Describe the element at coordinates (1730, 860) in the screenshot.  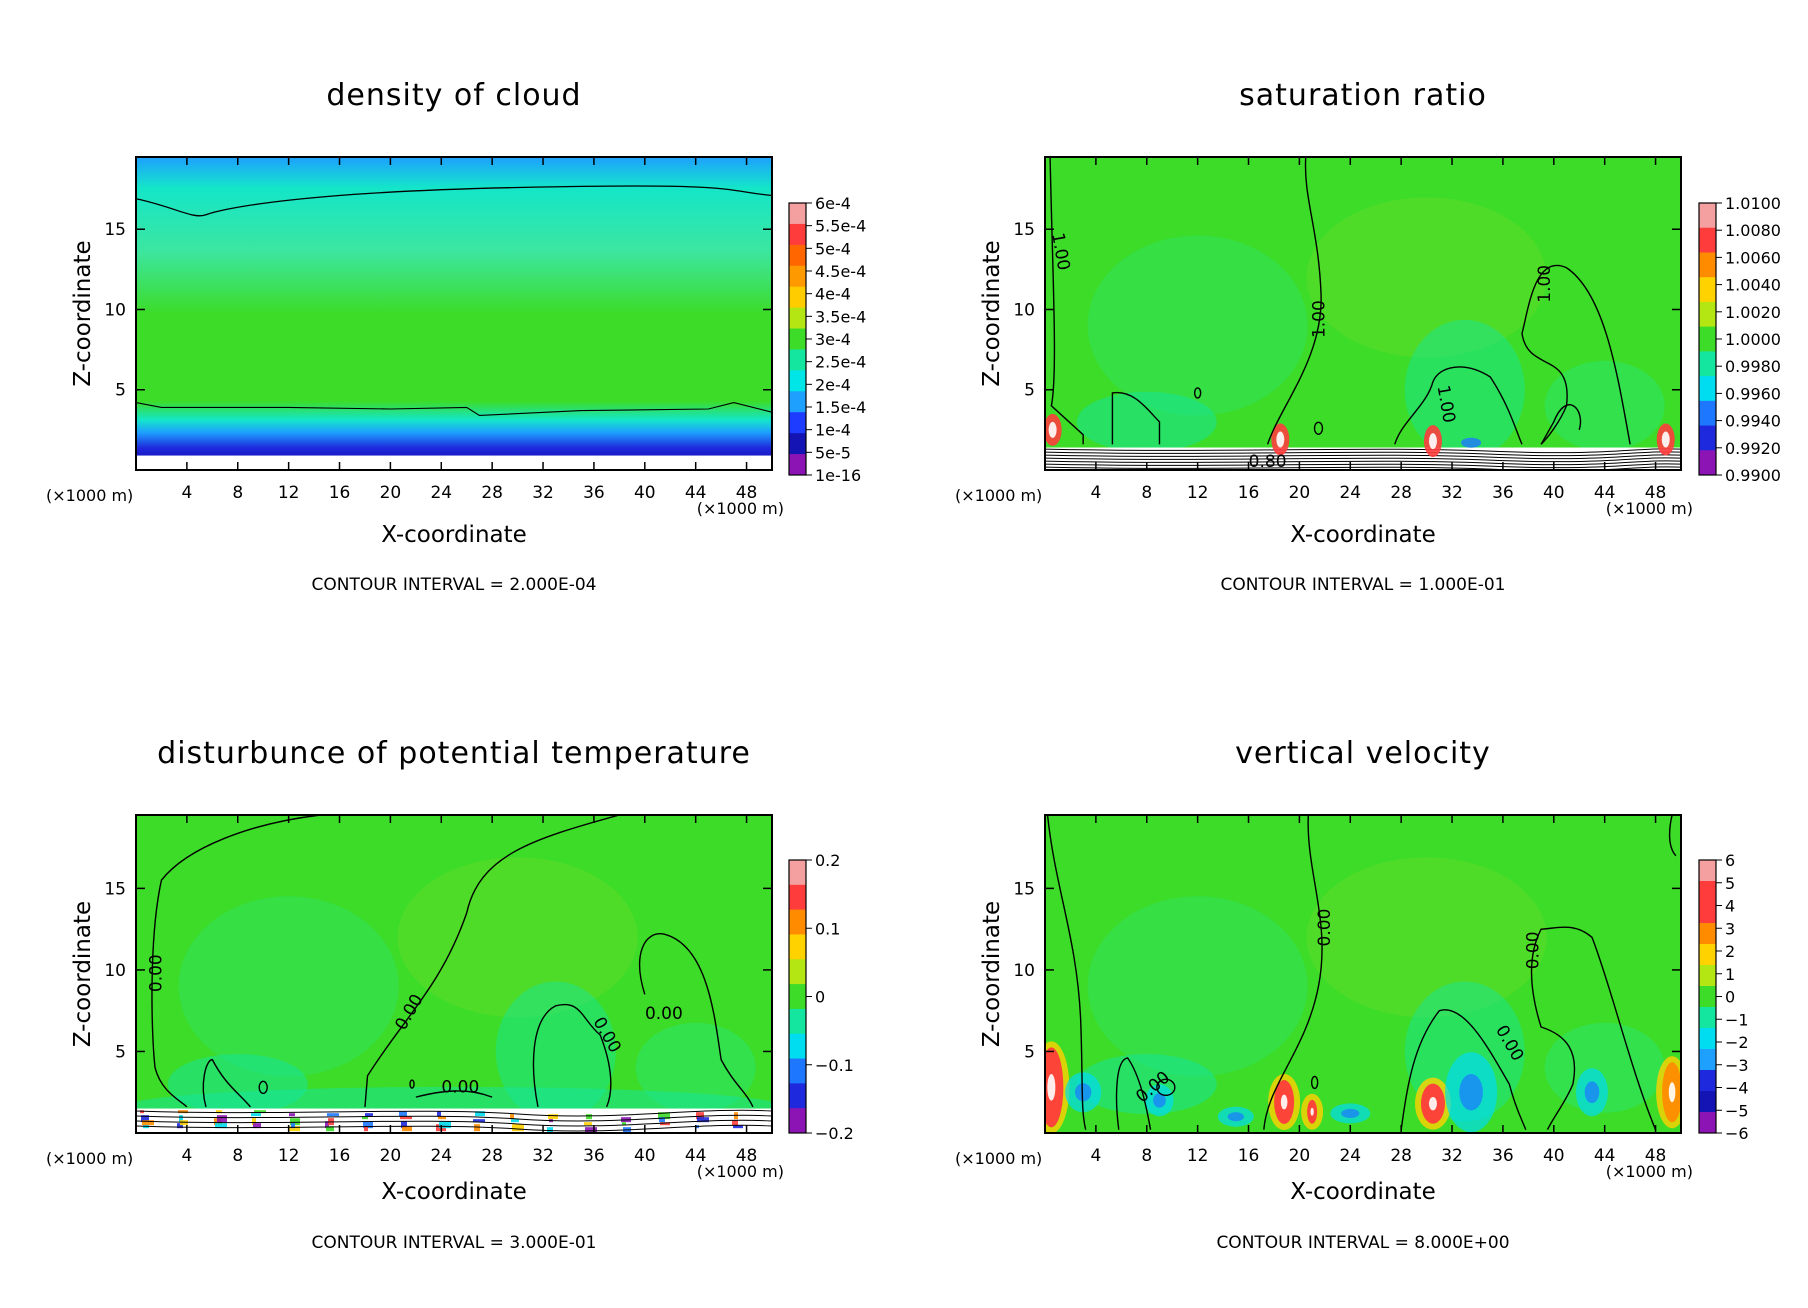
I see `colorbar-label: 6` at that location.